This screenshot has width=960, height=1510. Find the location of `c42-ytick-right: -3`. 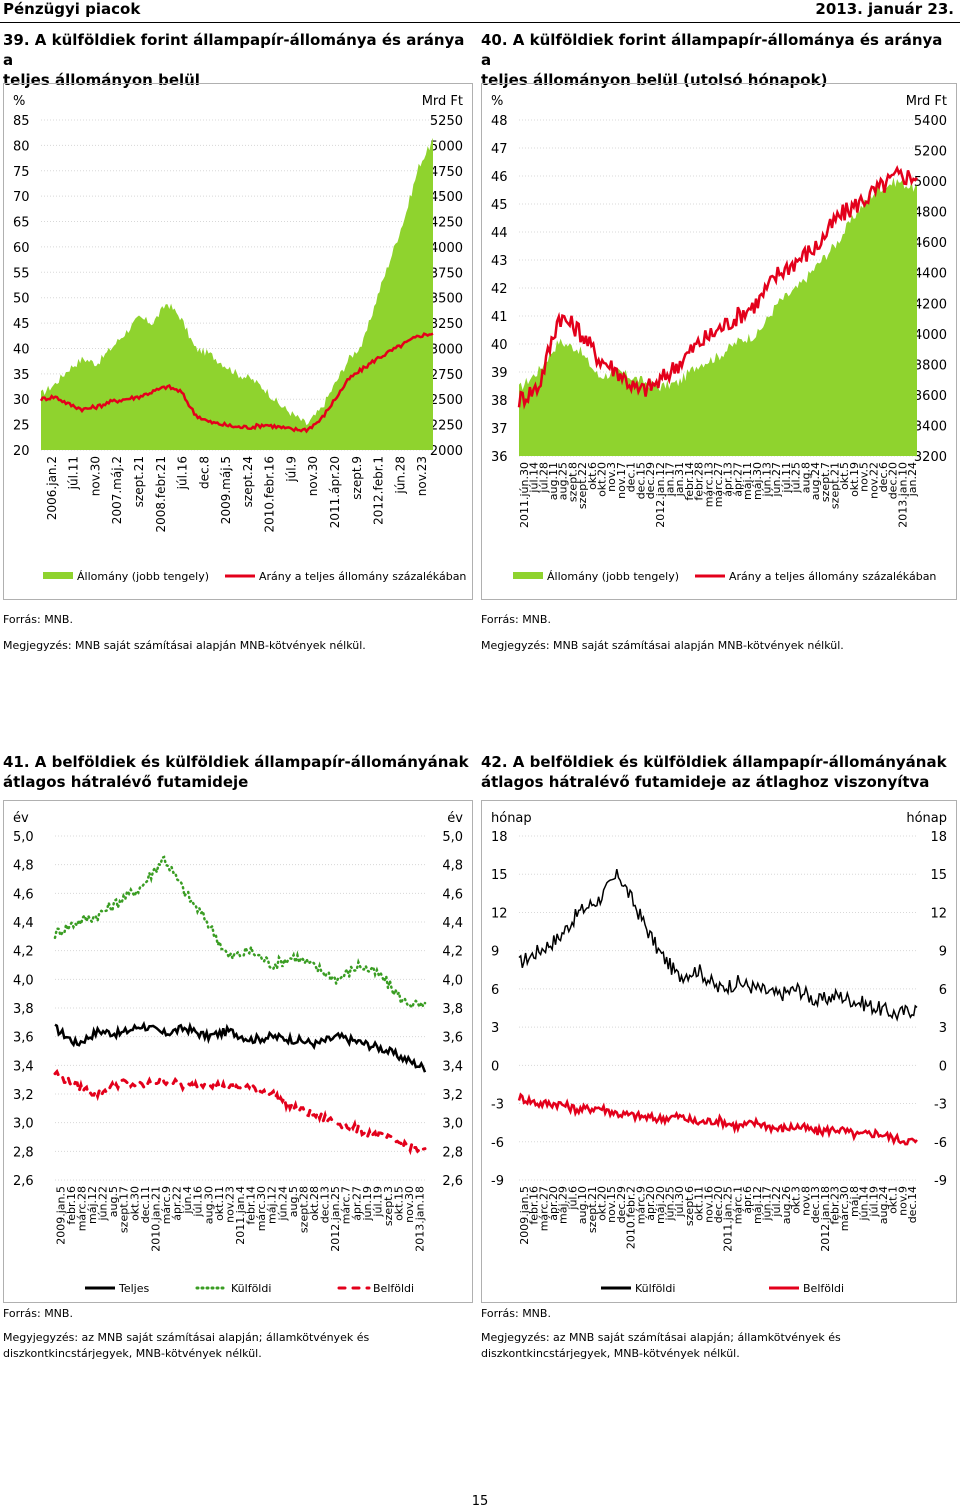

c42-ytick-right: -3 is located at coordinates (940, 1105).